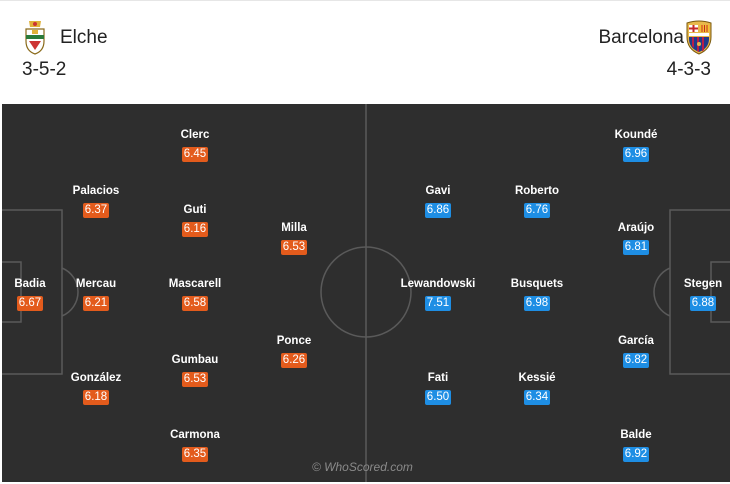 The width and height of the screenshot is (730, 484). Describe the element at coordinates (294, 351) in the screenshot. I see `home-player-ponce: Ponce 6.26` at that location.